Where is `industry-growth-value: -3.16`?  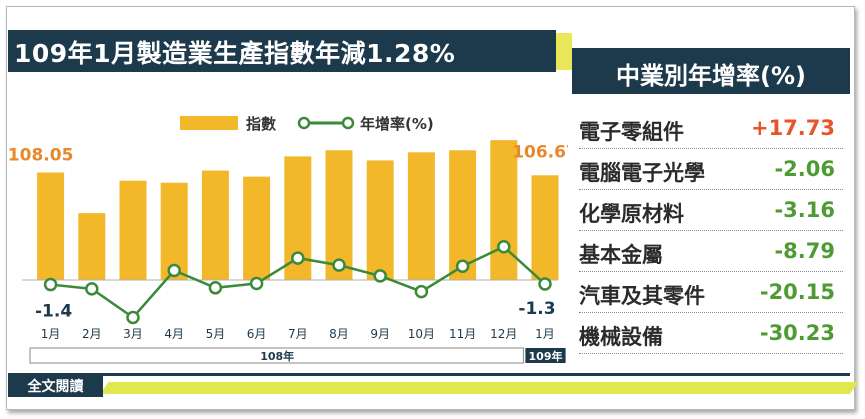 industry-growth-value: -3.16 is located at coordinates (804, 210).